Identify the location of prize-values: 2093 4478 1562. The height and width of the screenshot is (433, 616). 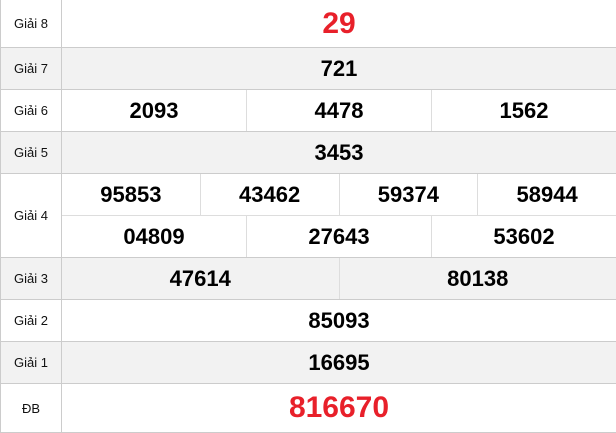
(339, 110).